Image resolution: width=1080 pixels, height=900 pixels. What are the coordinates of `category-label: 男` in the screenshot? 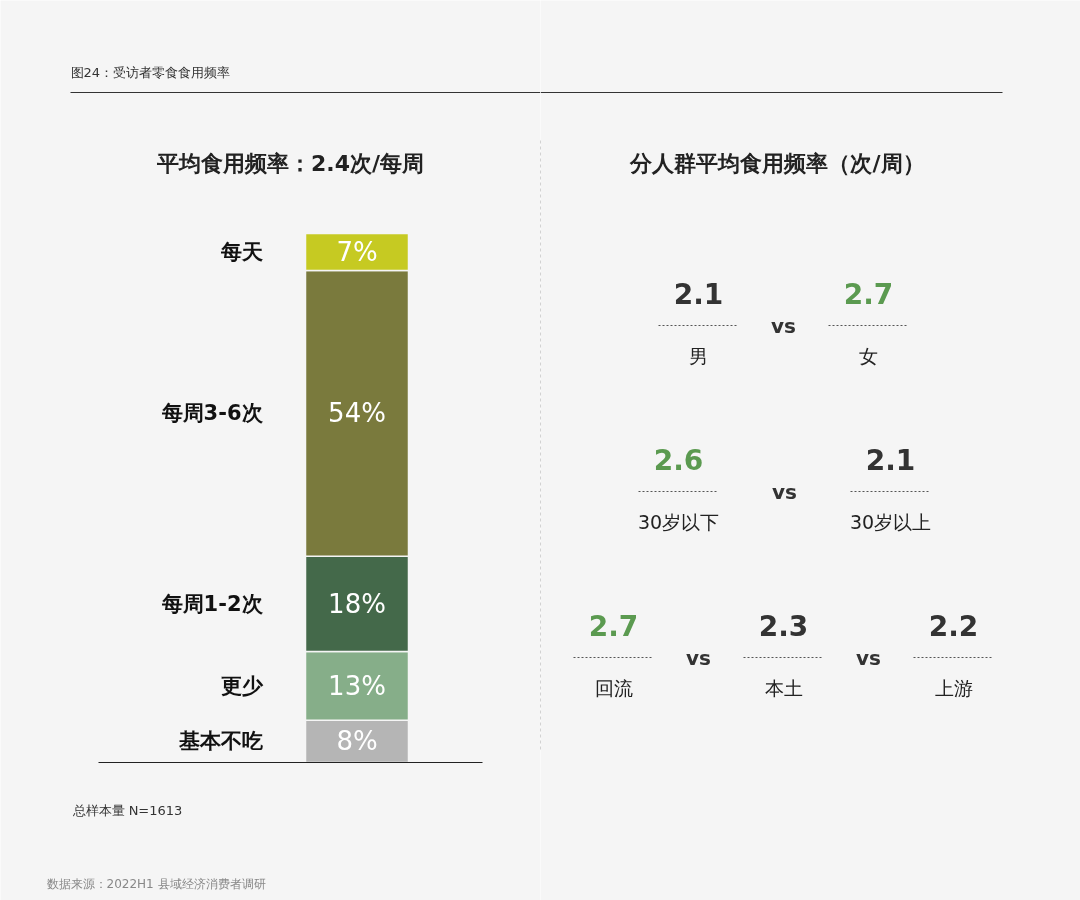 It's located at (698, 355).